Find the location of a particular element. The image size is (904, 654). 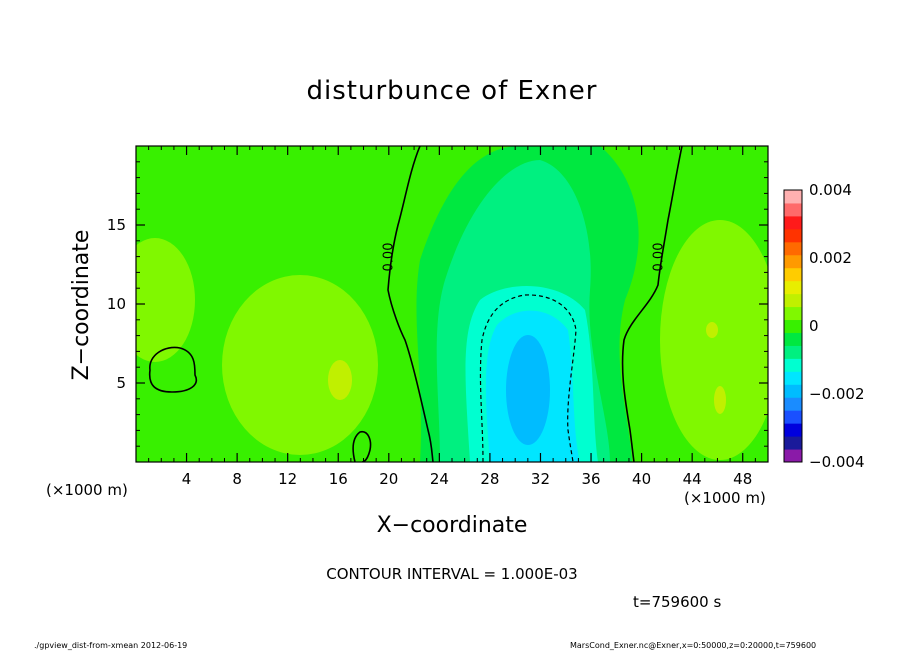

x-tick-label: 32 is located at coordinates (540, 479).